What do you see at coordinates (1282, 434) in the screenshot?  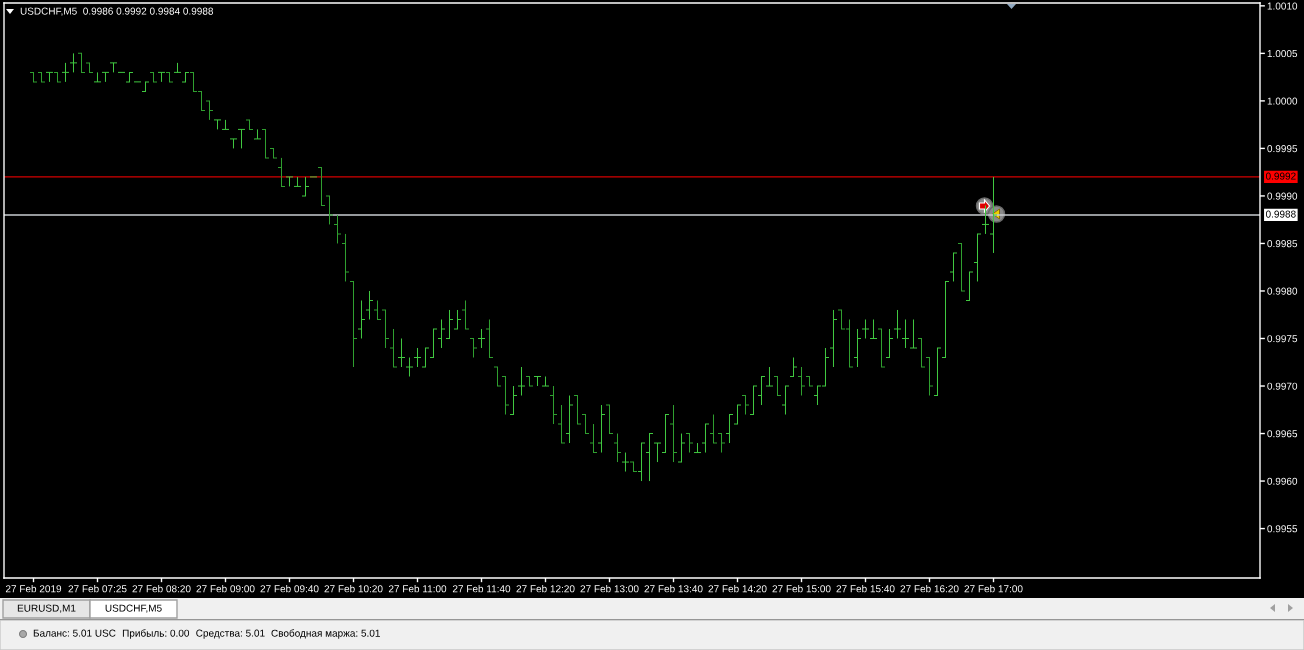 I see `y-tick-label: 0.9965` at bounding box center [1282, 434].